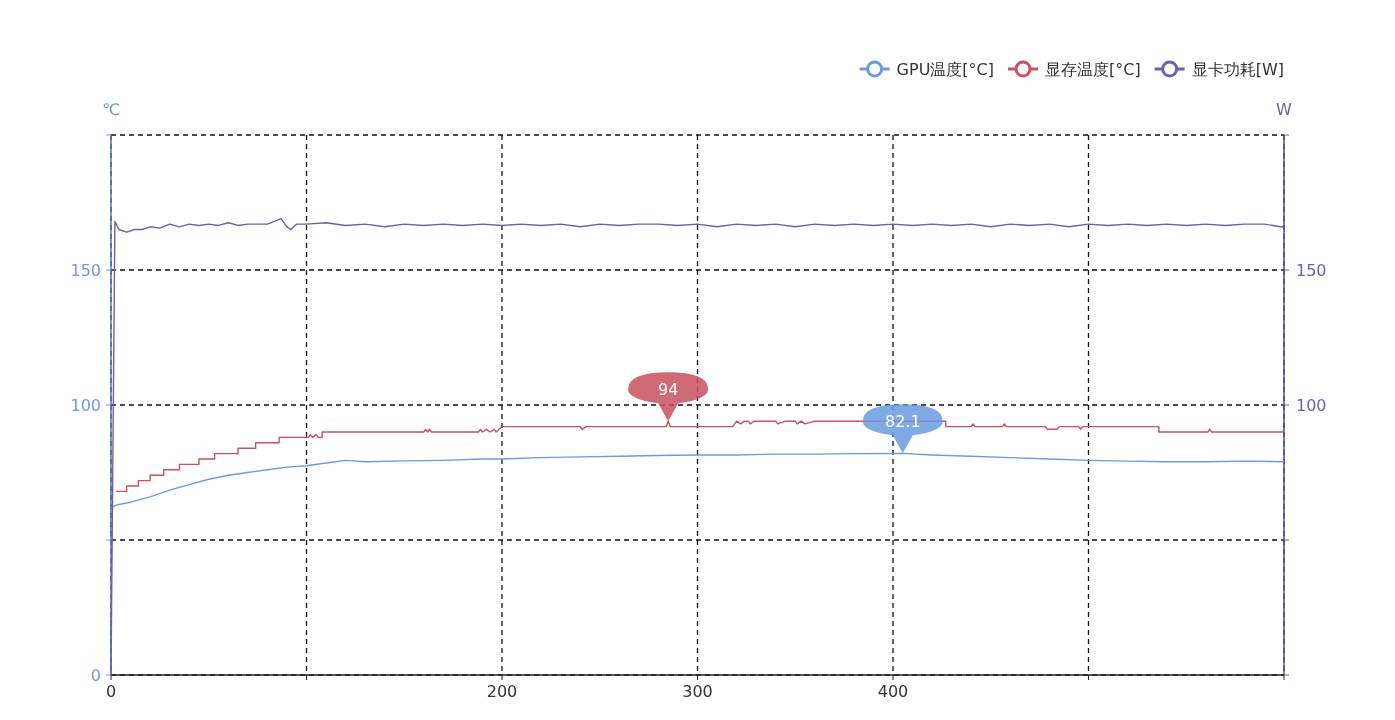 This screenshot has height=720, width=1395. What do you see at coordinates (697, 691) in the screenshot?
I see `x-tick-label: 300` at bounding box center [697, 691].